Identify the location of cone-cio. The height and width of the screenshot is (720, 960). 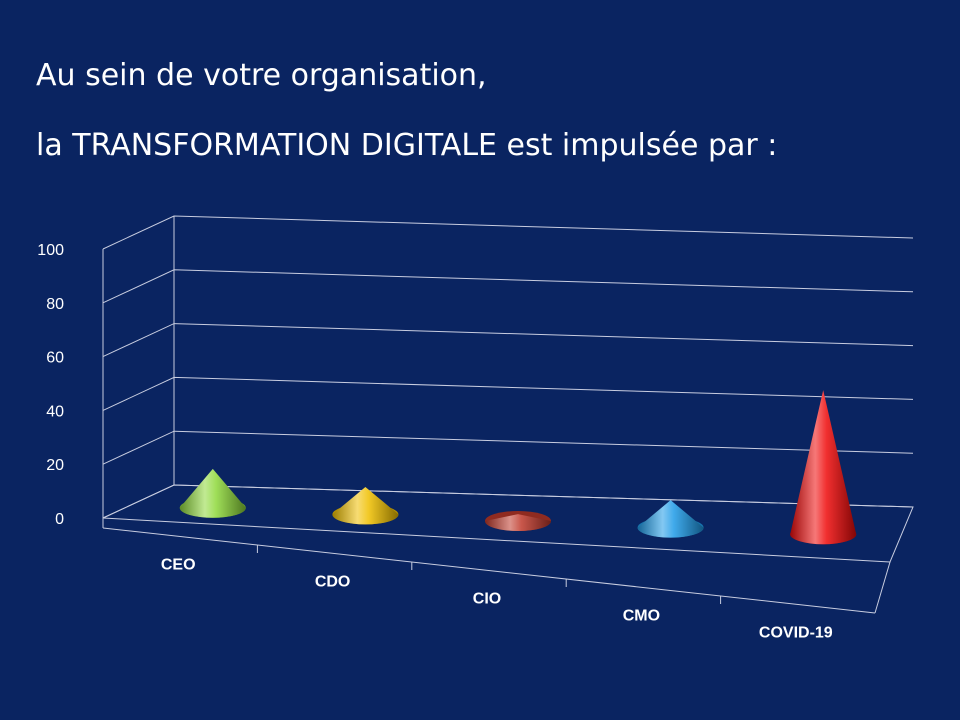
(518, 521).